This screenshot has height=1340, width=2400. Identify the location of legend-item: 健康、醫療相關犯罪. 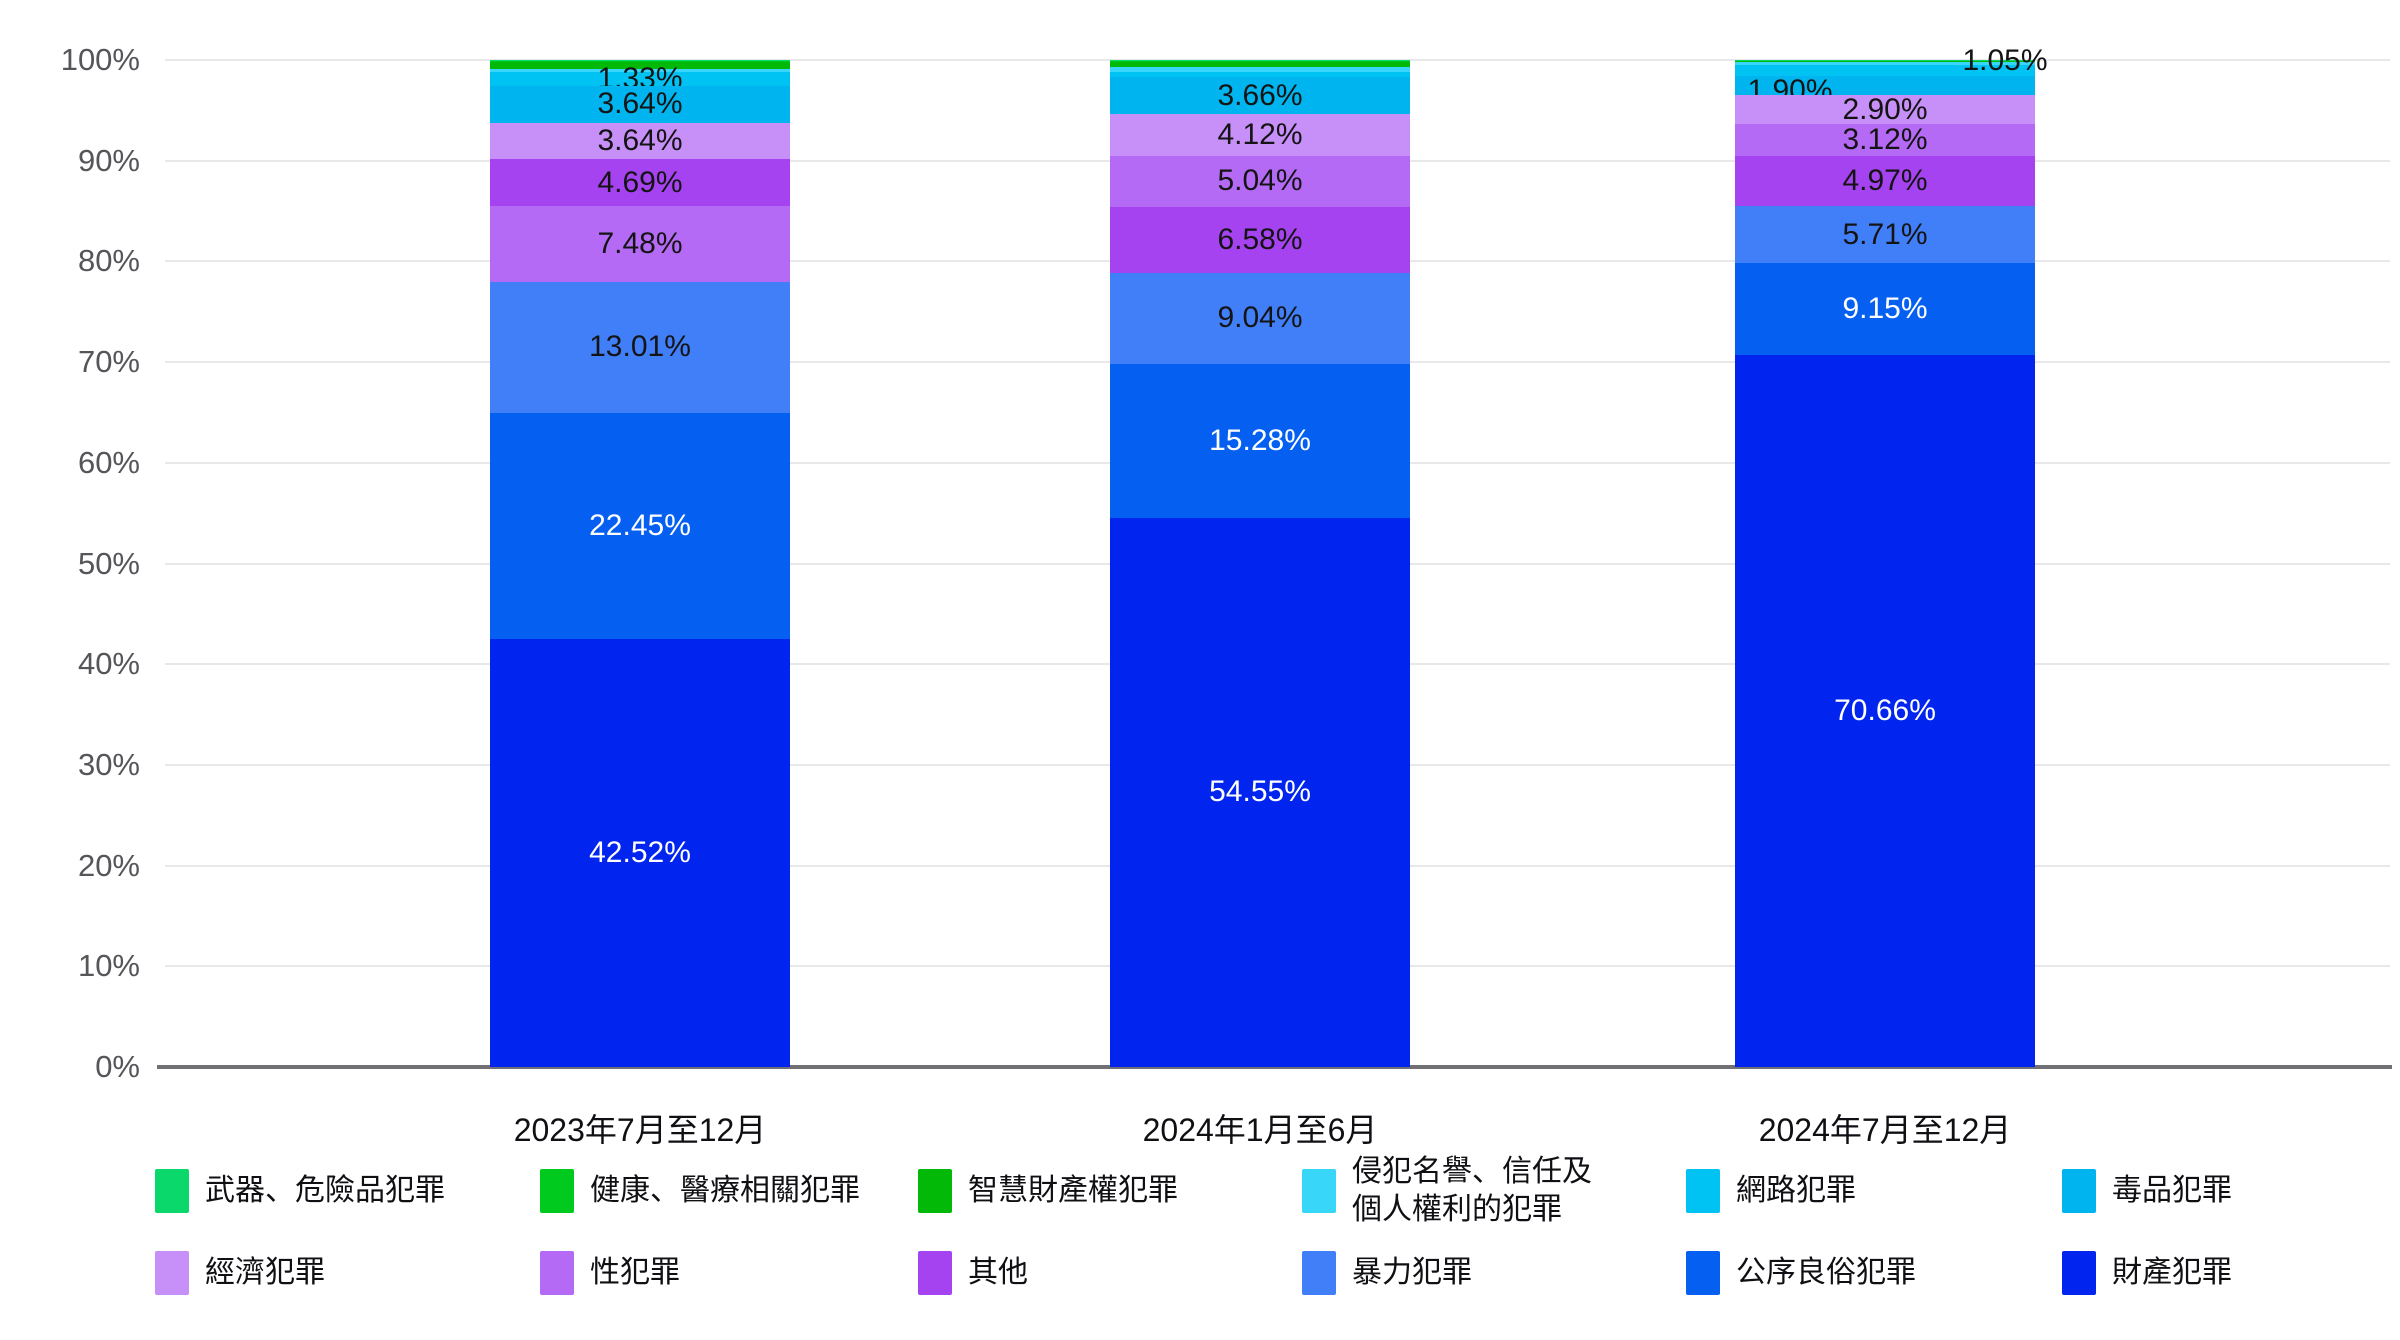
(700, 1191).